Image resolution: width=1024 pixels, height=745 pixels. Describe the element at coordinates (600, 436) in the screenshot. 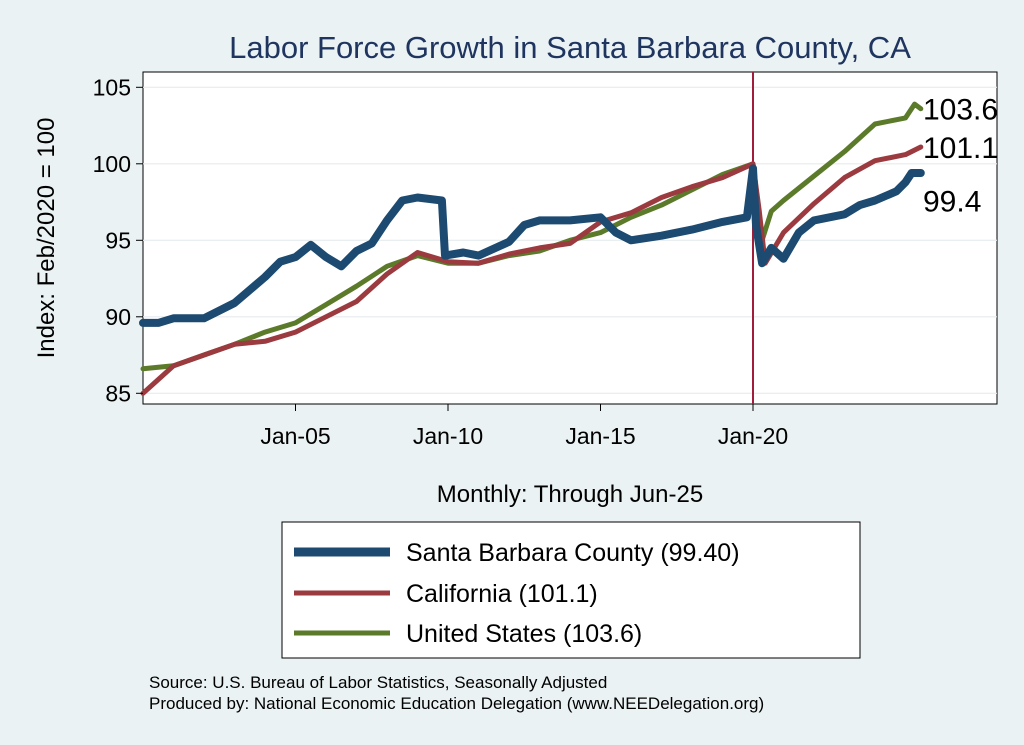

I see `x-tick-label: Jan-15` at that location.